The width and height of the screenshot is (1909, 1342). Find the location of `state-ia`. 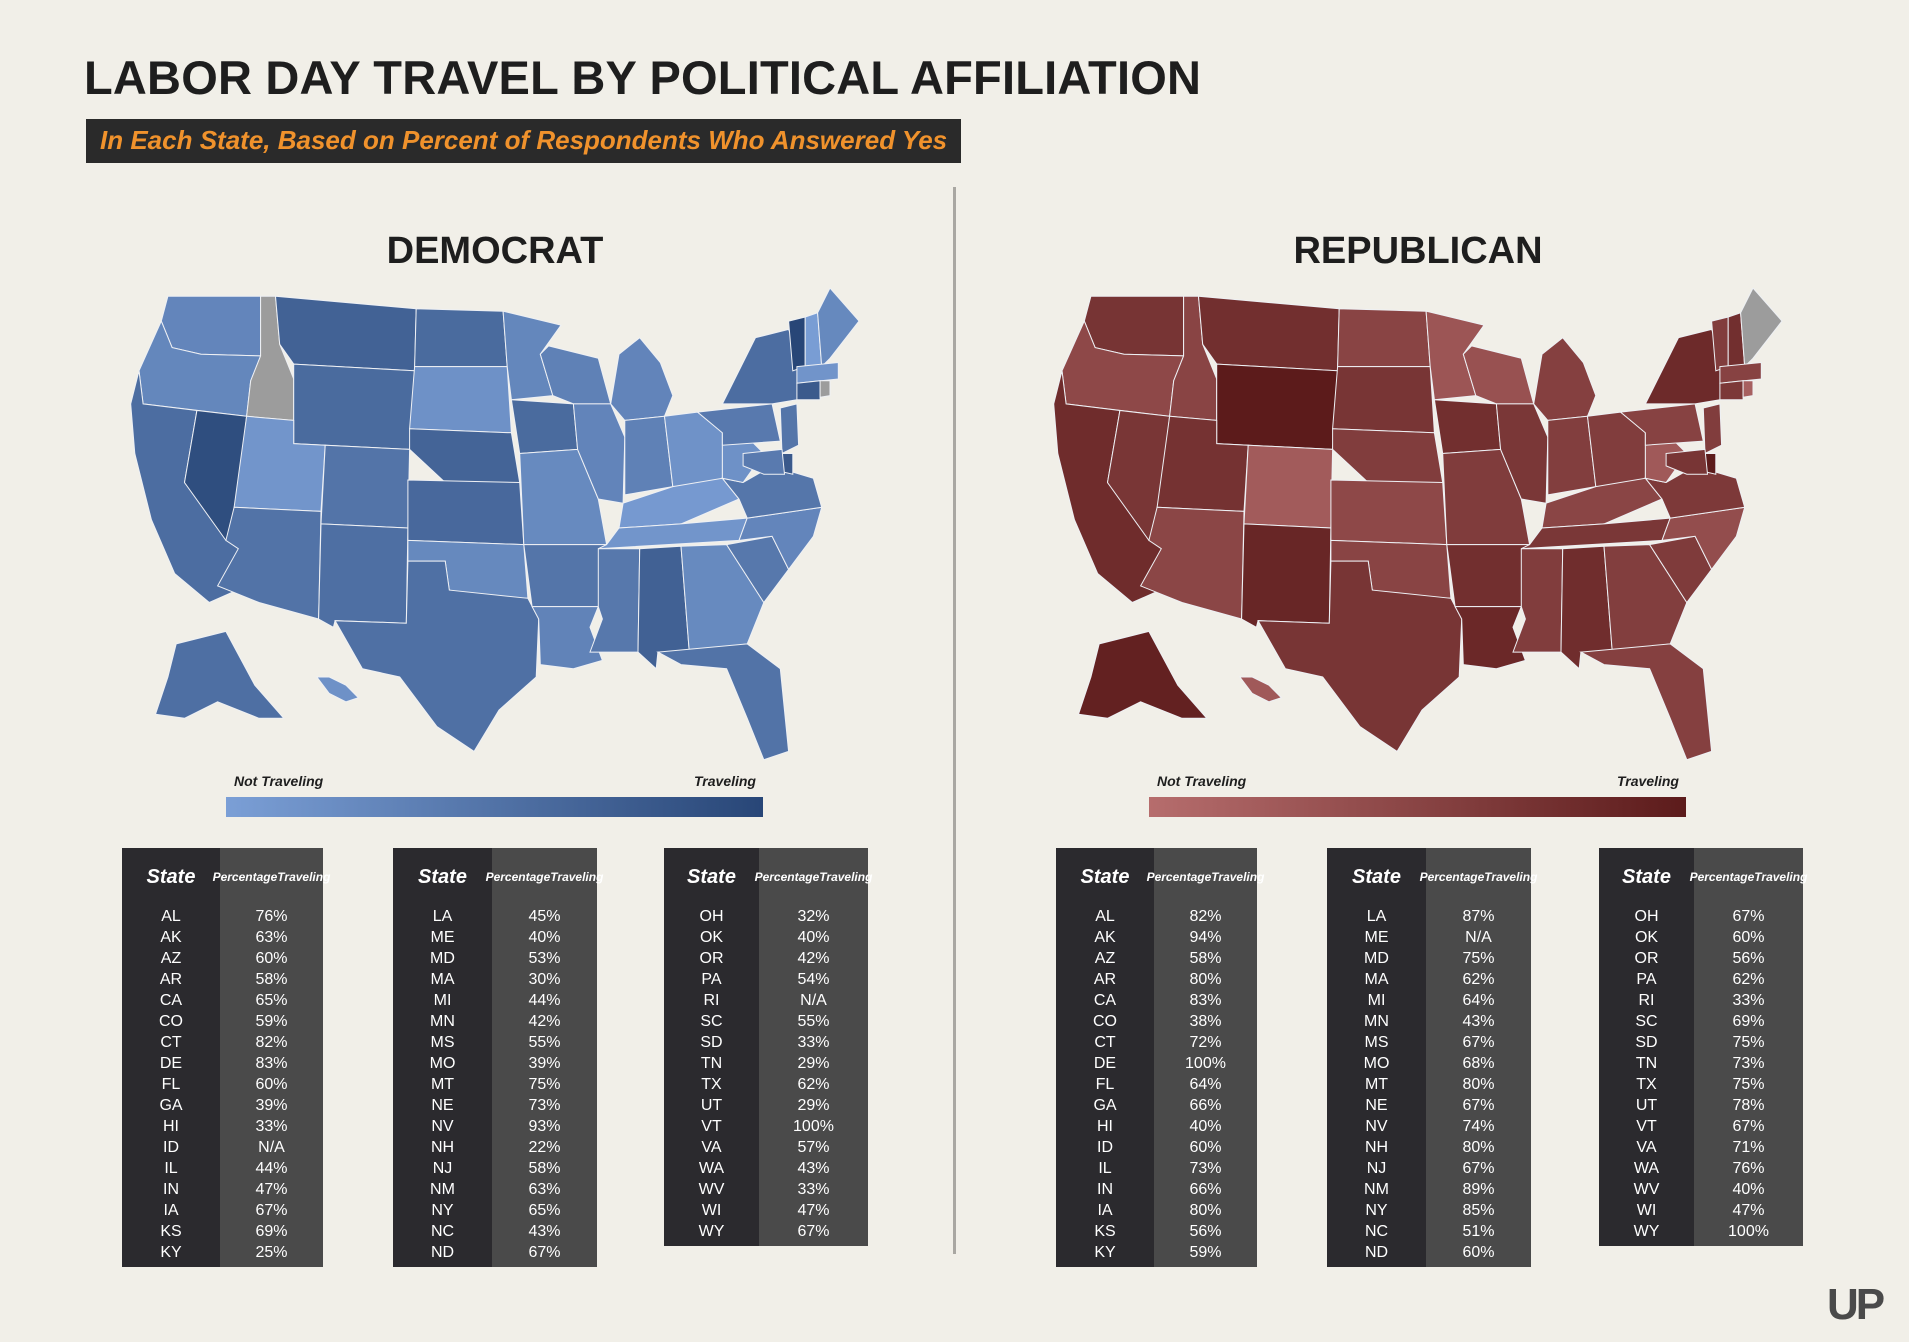

state-ia is located at coordinates (1467, 427).